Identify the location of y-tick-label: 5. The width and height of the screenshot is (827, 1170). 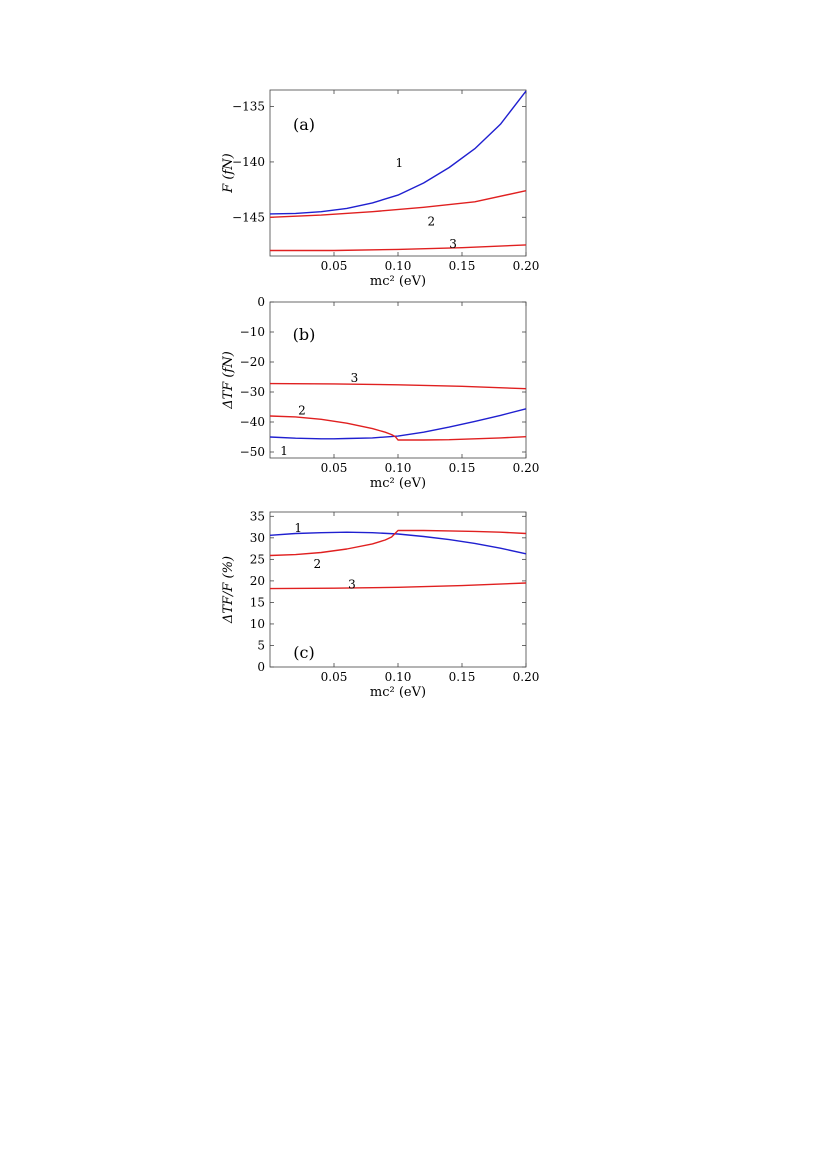
(261, 645).